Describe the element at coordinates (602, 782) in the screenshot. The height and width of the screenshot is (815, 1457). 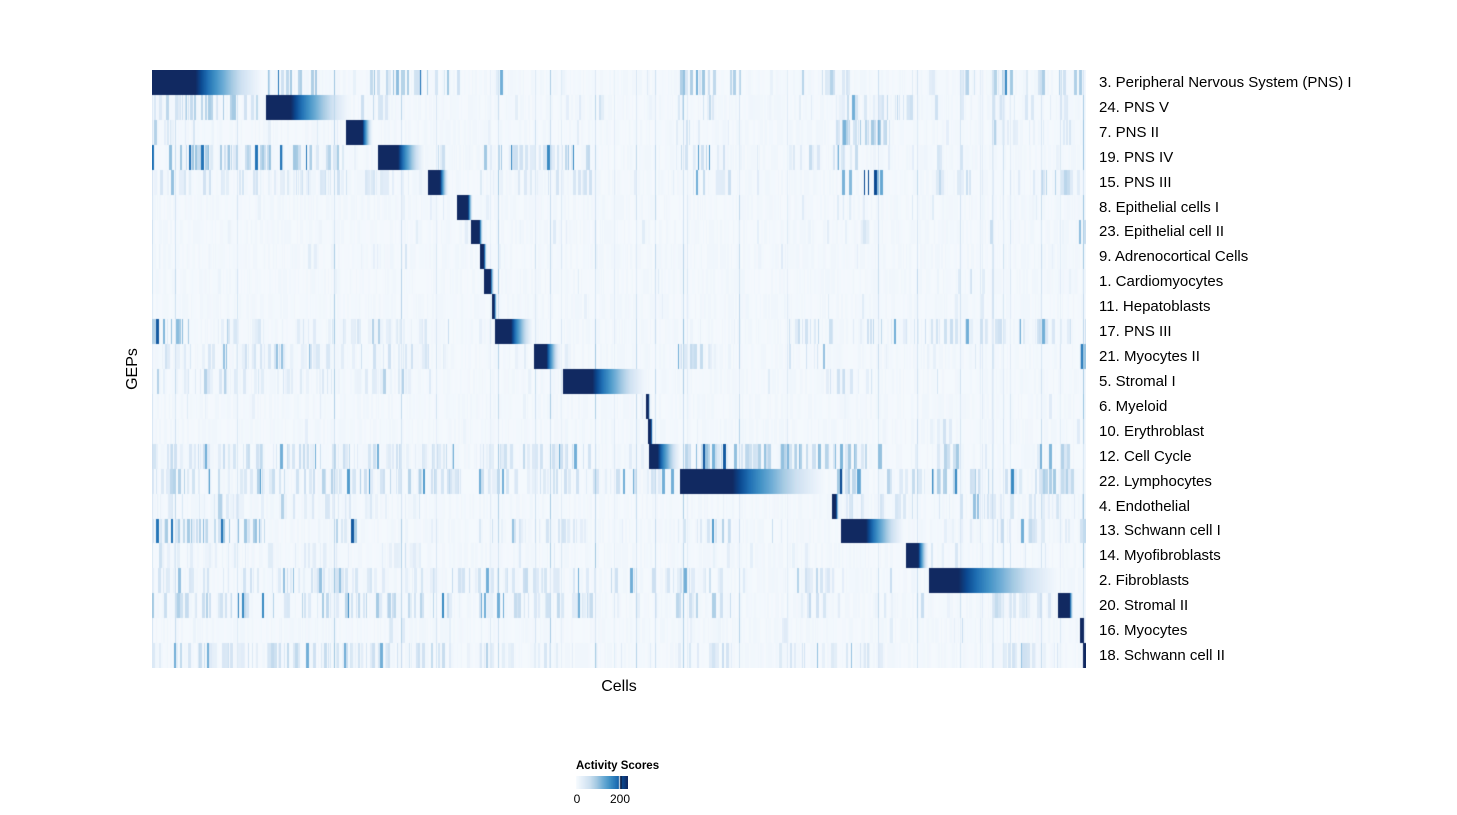
I see `legend-gradient-bar` at that location.